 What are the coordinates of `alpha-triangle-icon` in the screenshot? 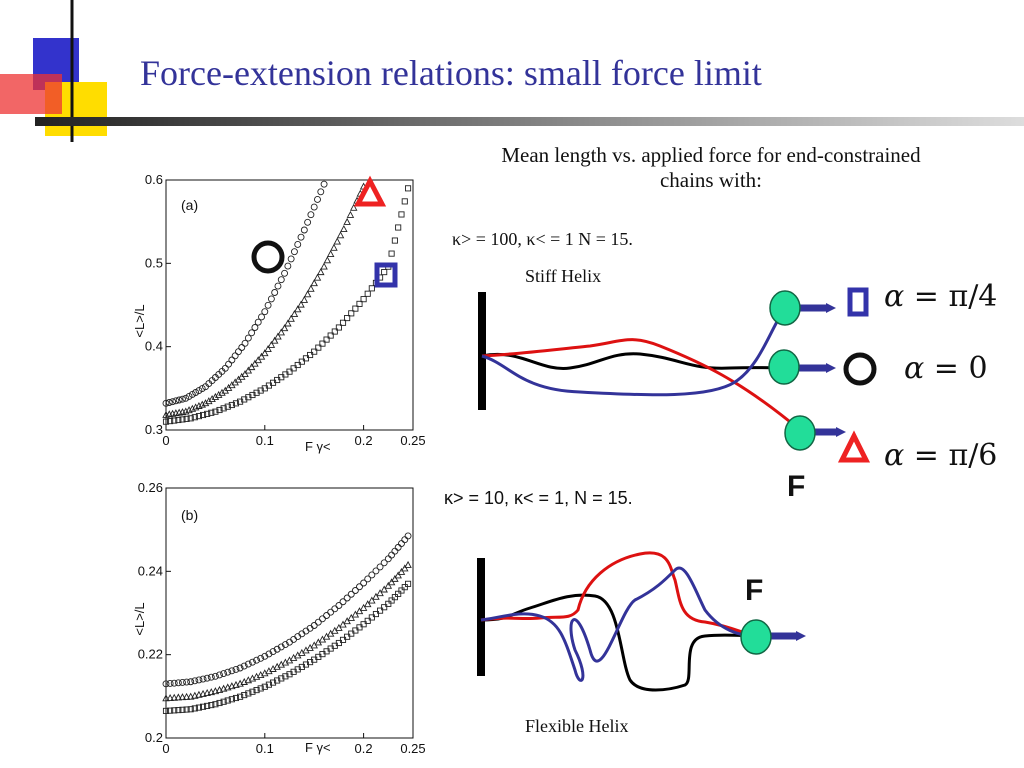 It's located at (854, 446).